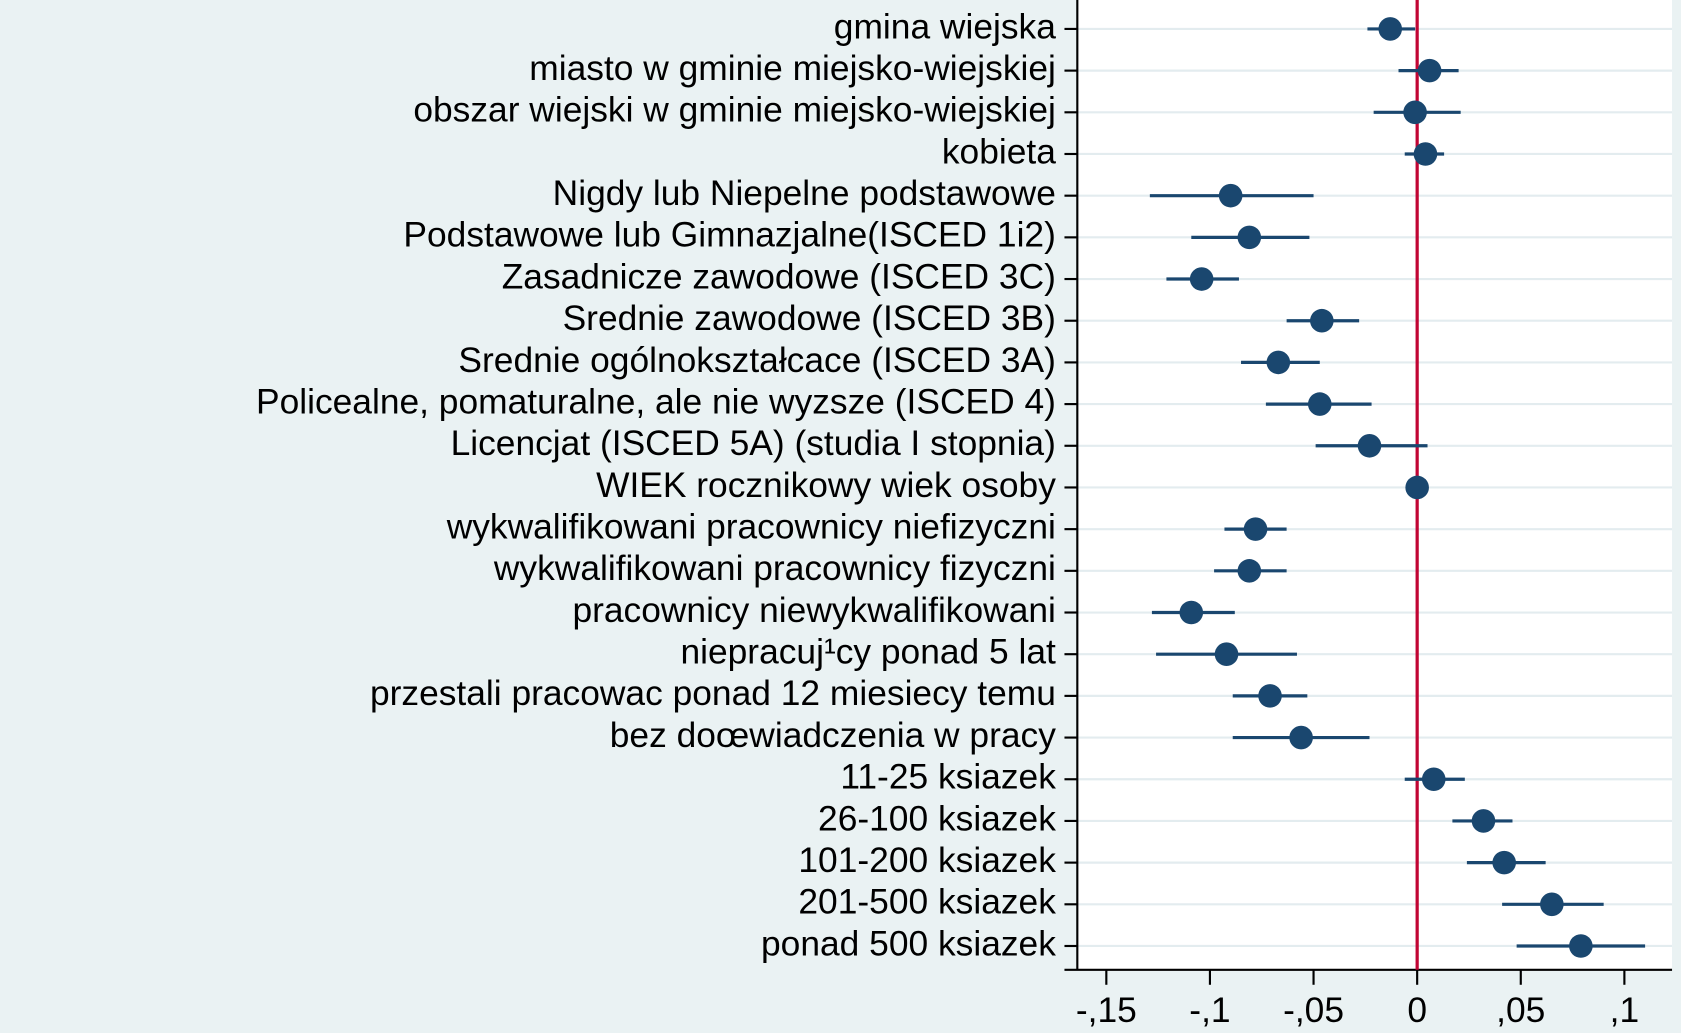  What do you see at coordinates (756, 360) in the screenshot?
I see `y-tick-label: Srednie ogólnokształcace (ISCED 3A)` at bounding box center [756, 360].